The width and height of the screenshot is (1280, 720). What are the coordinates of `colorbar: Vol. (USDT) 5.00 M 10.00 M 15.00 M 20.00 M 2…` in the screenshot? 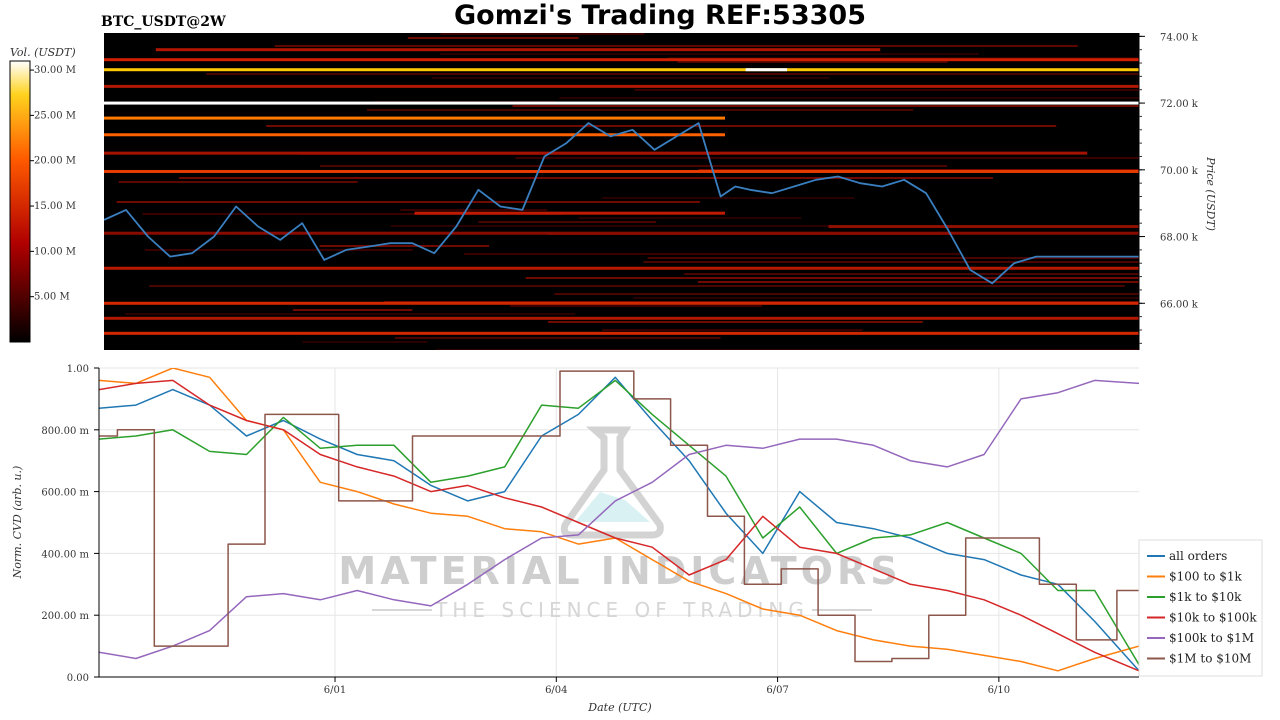 It's located at (42, 194).